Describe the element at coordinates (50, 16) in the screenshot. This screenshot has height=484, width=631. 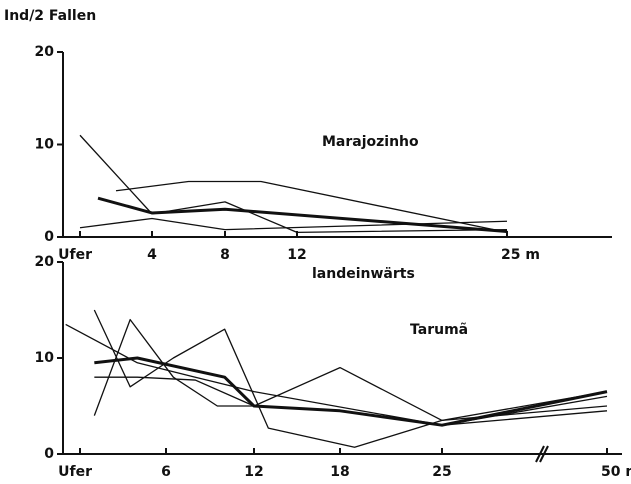
I see `y-axis-label: Ind/2 Fallen` at that location.